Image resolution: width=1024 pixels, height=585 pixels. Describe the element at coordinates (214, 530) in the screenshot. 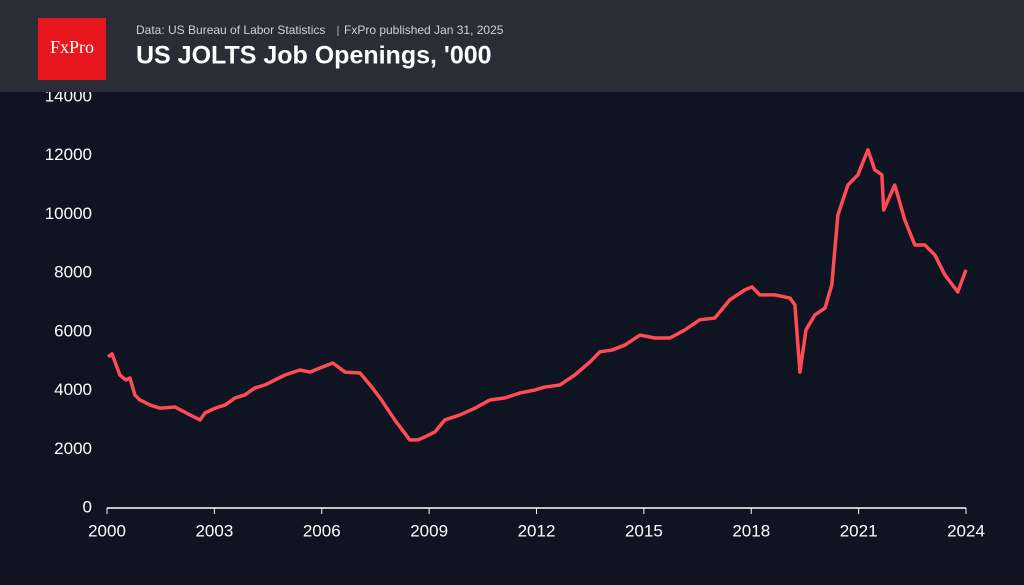

I see `x-tick-label: 2003` at that location.